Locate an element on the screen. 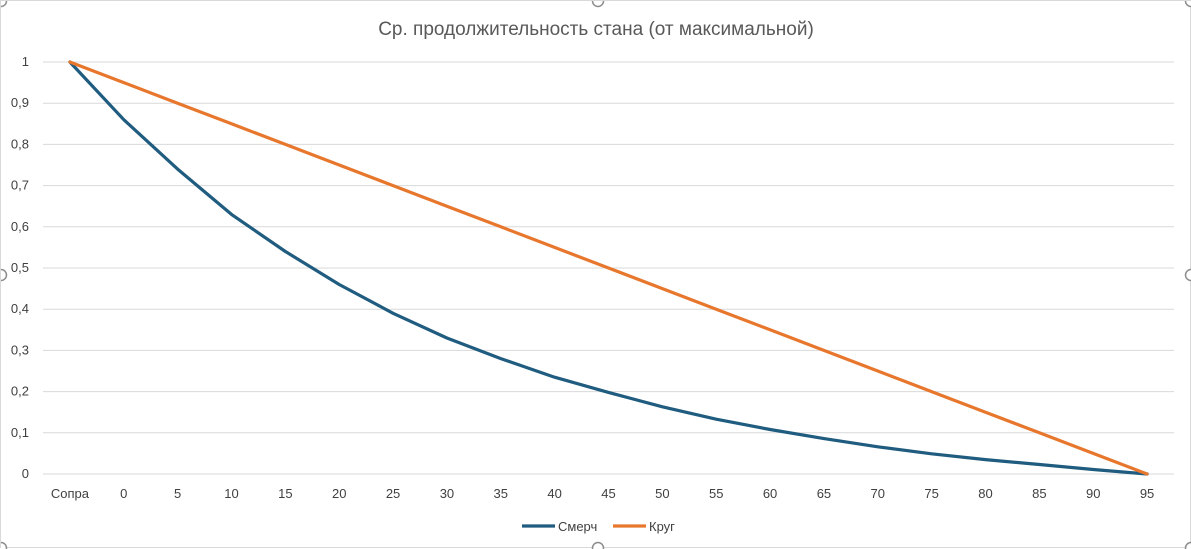  y-tick-label: 0,5 is located at coordinates (20, 267).